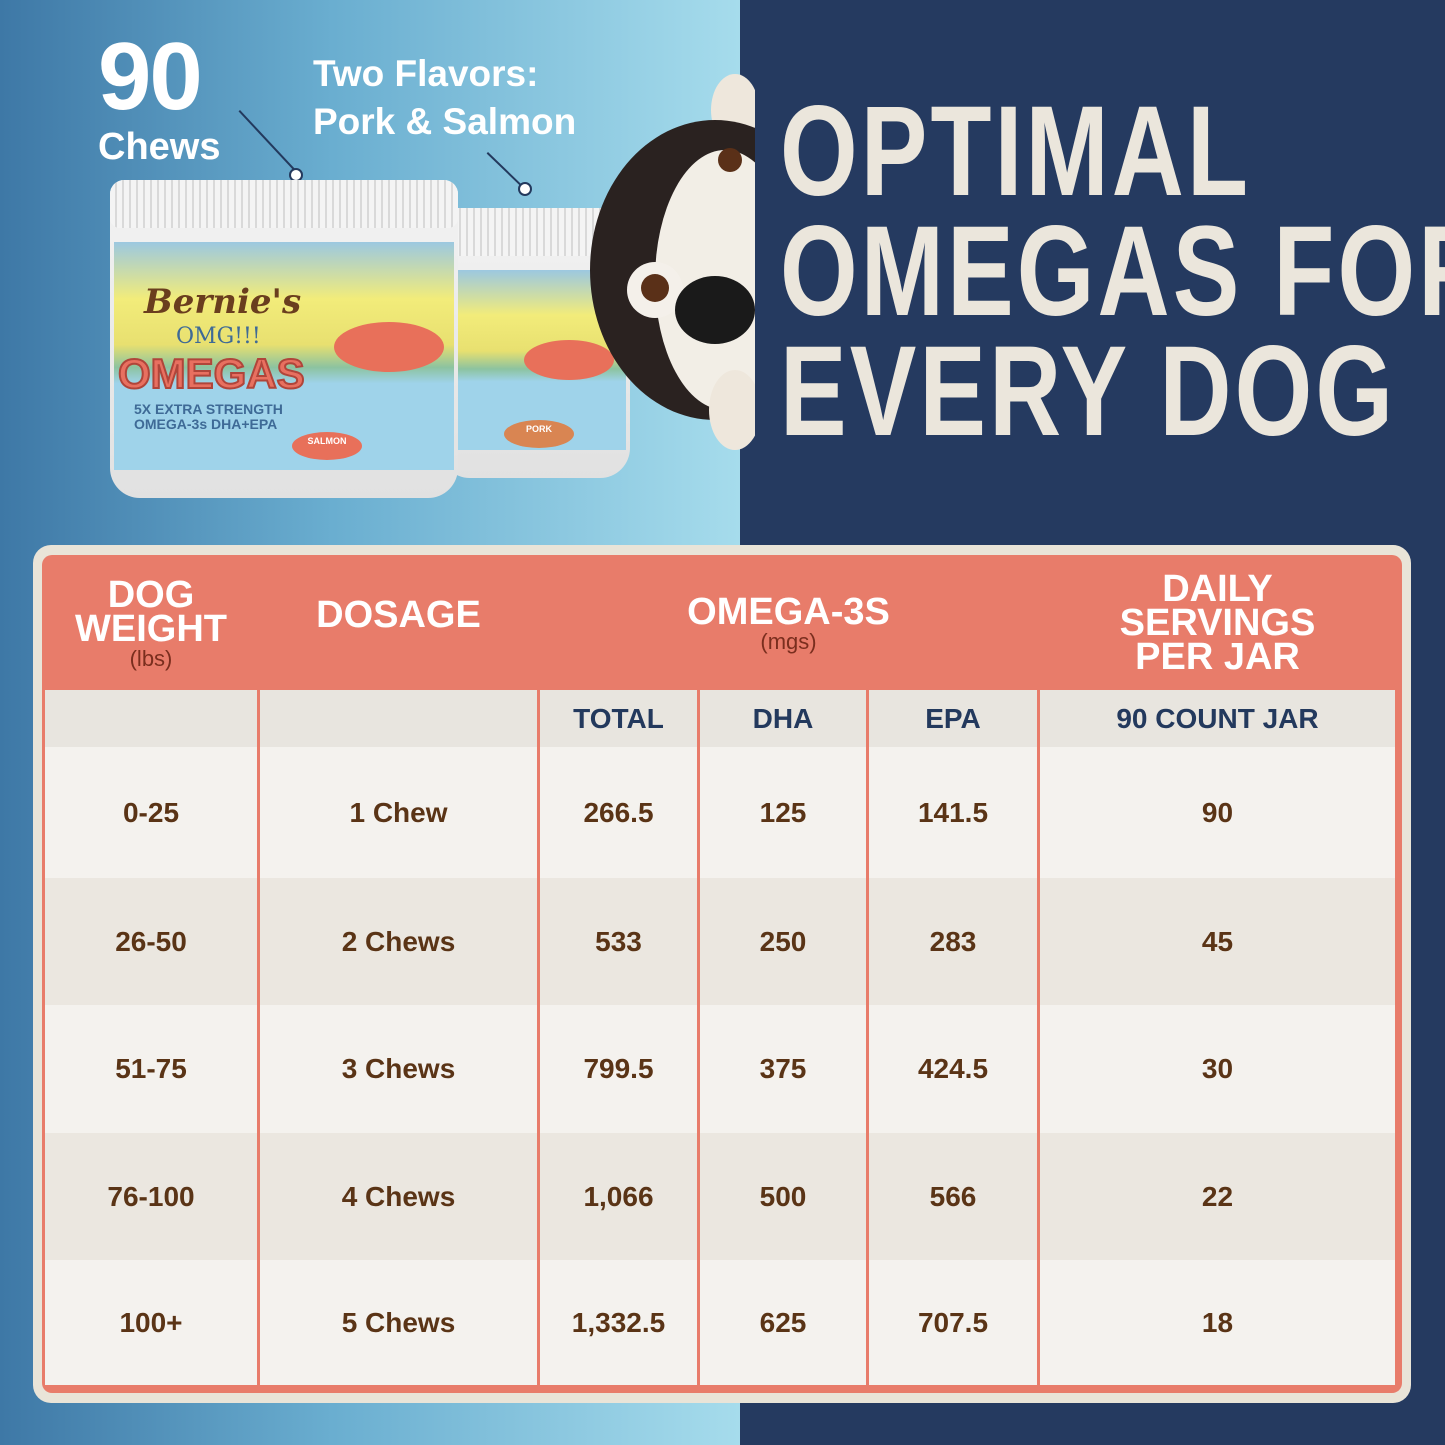 The image size is (1445, 1445). What do you see at coordinates (788, 622) in the screenshot?
I see `header-omega: OMEGA-3S (mgs)` at bounding box center [788, 622].